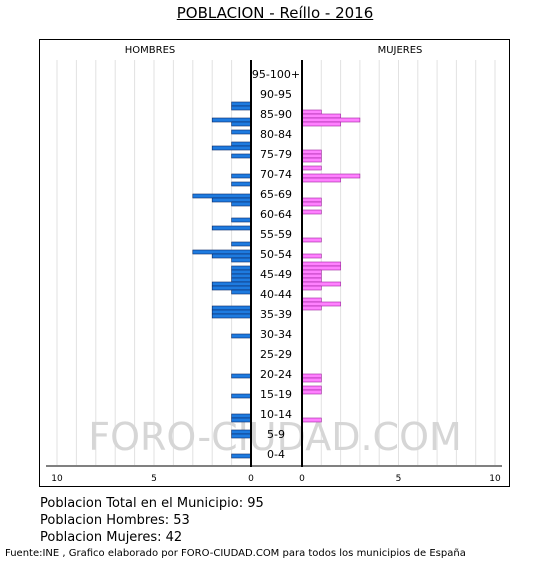 The image size is (550, 570). Describe the element at coordinates (276, 274) in the screenshot. I see `age-group-label: 45-49` at that location.